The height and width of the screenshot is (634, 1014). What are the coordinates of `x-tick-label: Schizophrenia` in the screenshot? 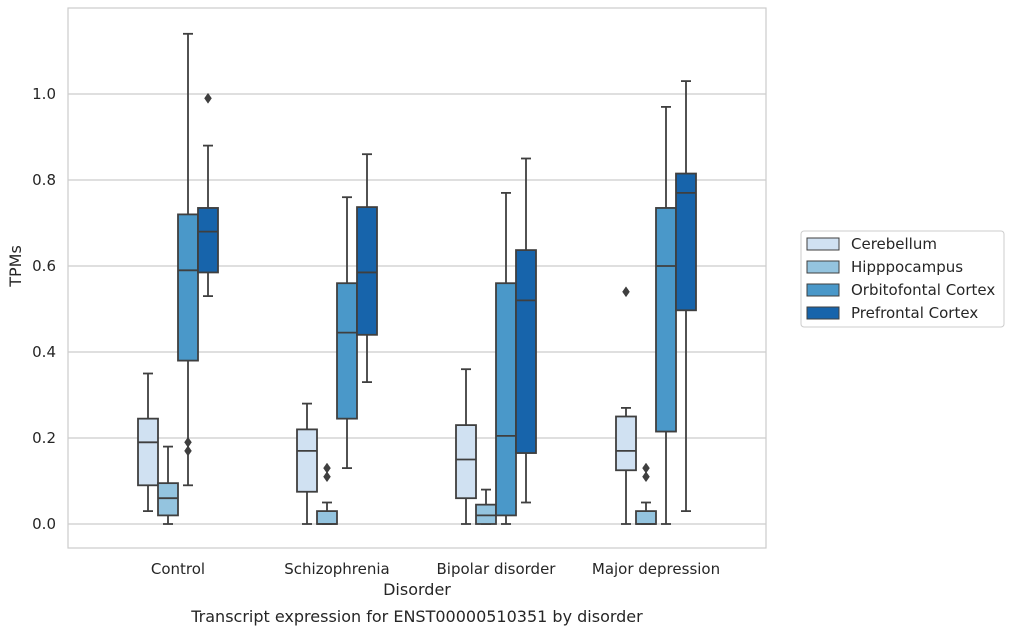 It's located at (336, 569).